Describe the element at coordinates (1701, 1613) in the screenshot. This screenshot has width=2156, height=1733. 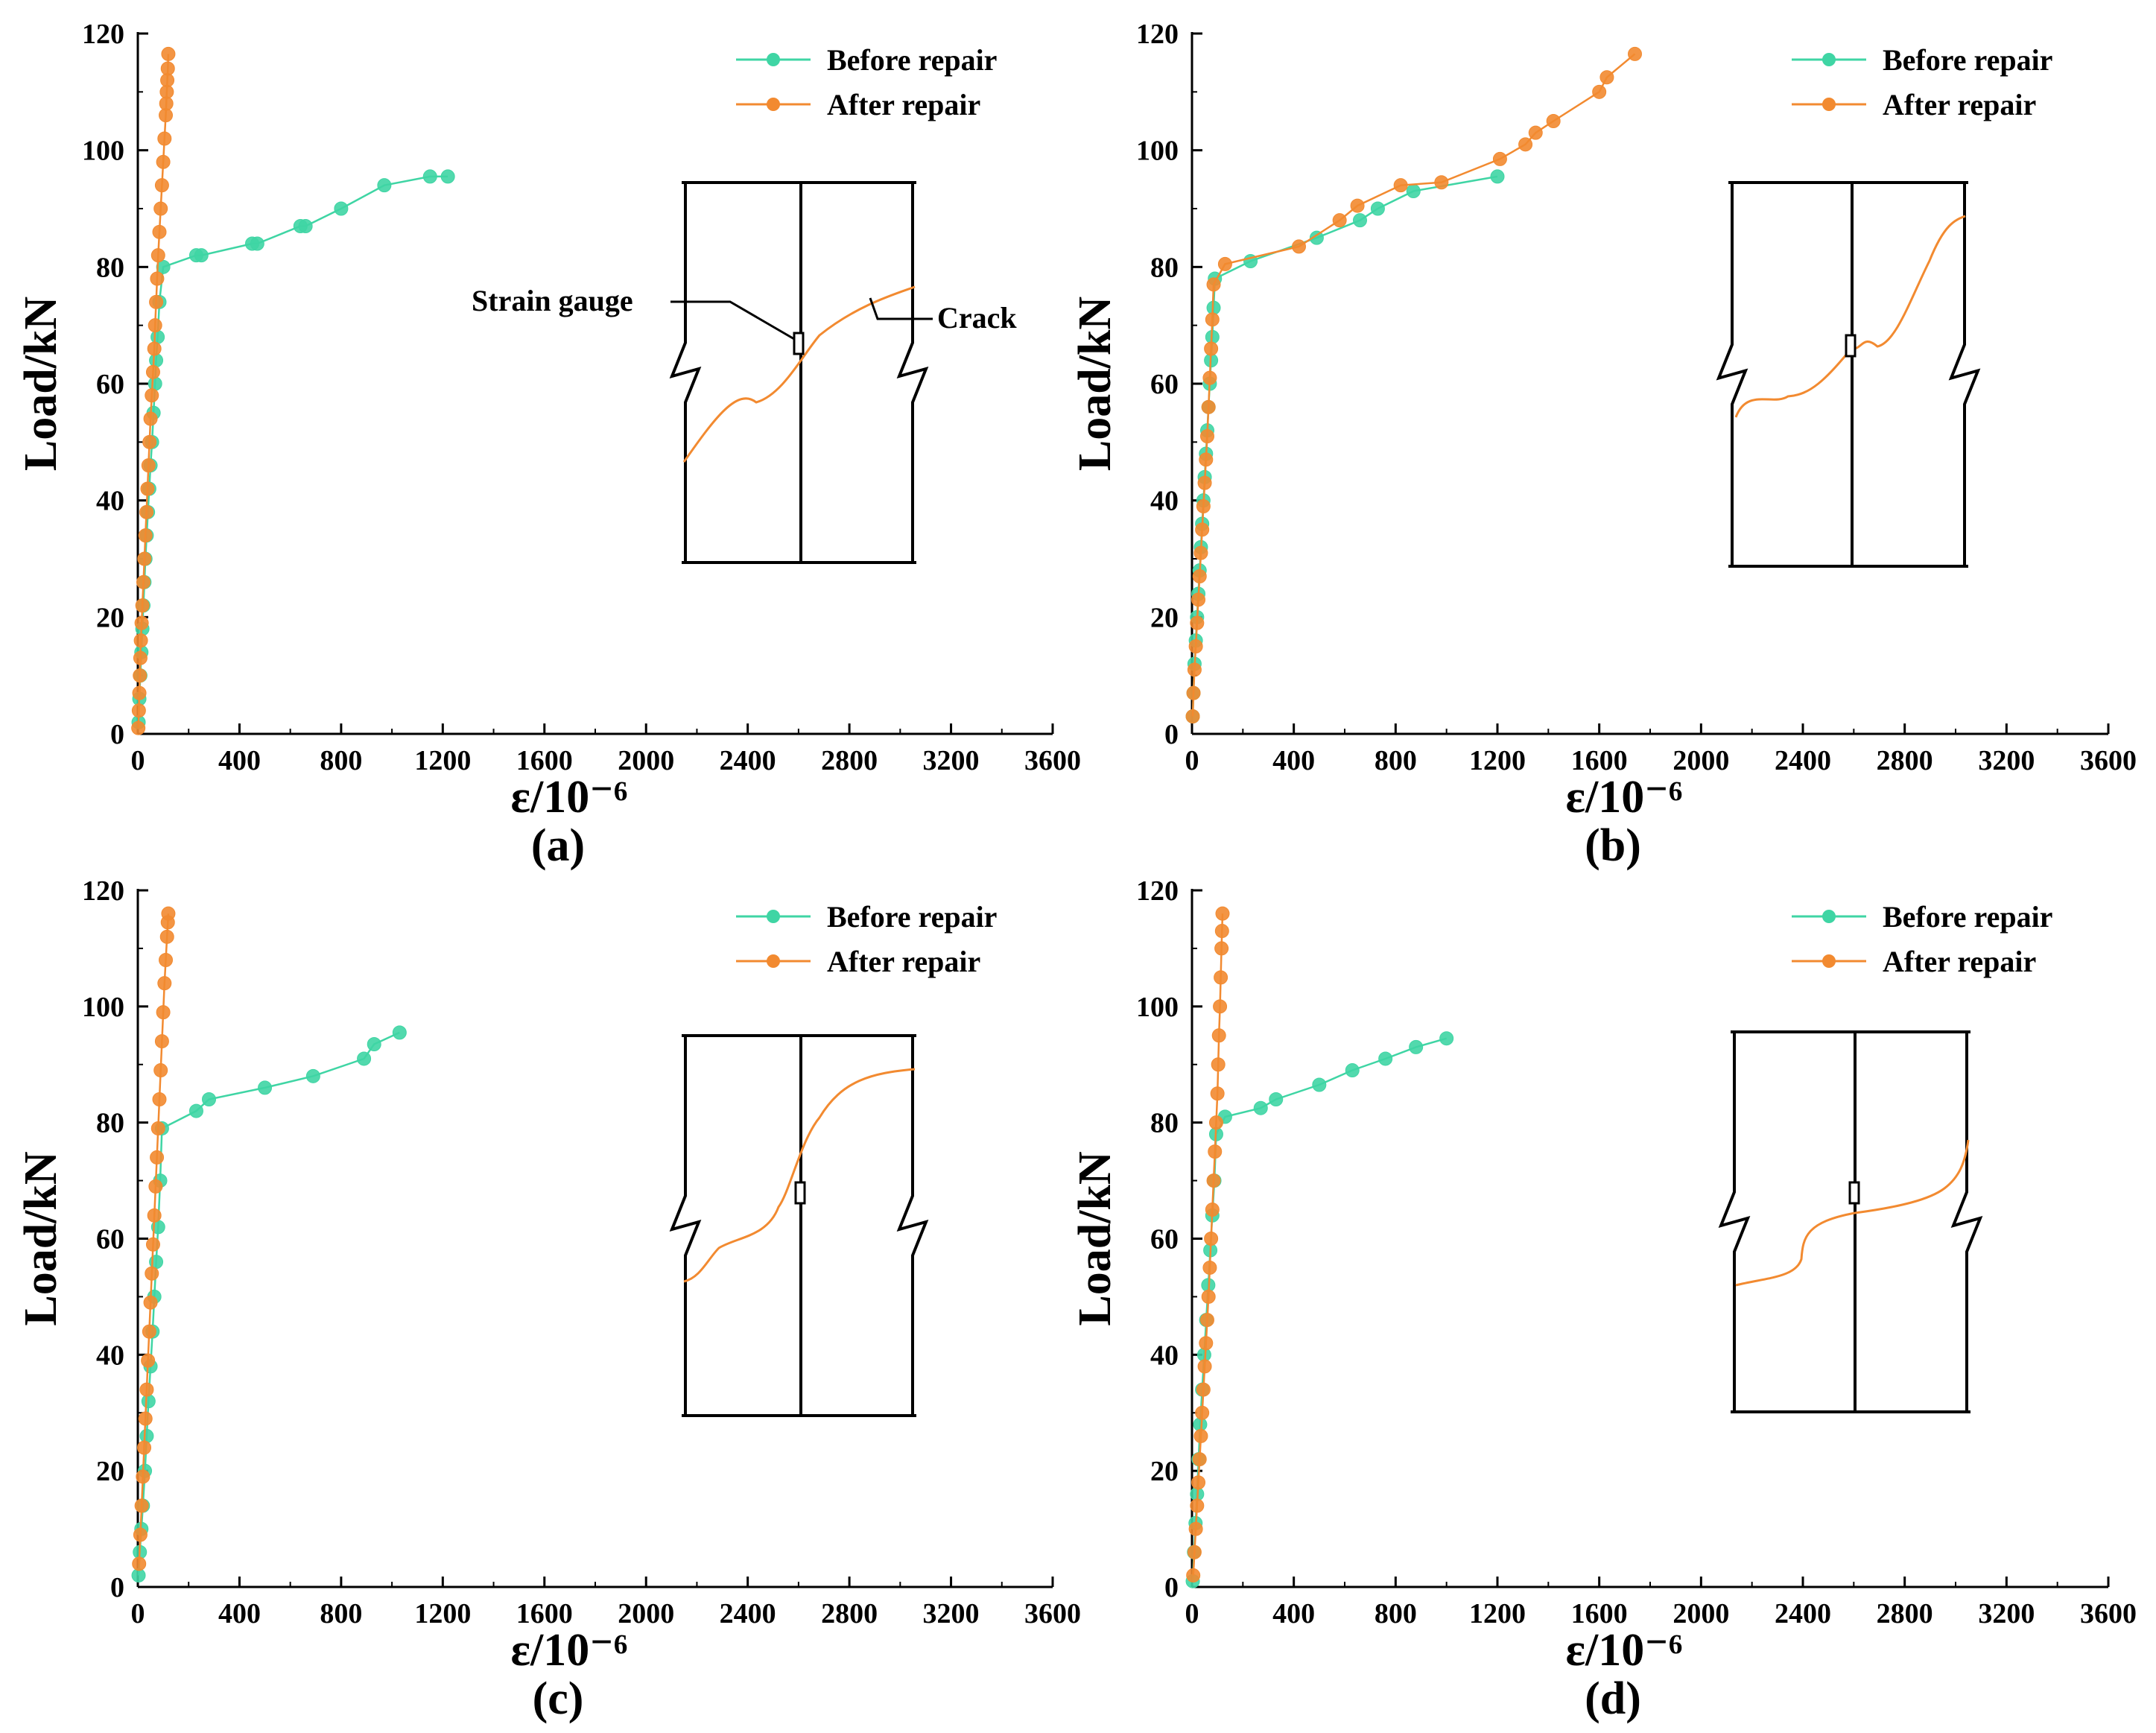
I see `x-tick-label: 2000` at that location.